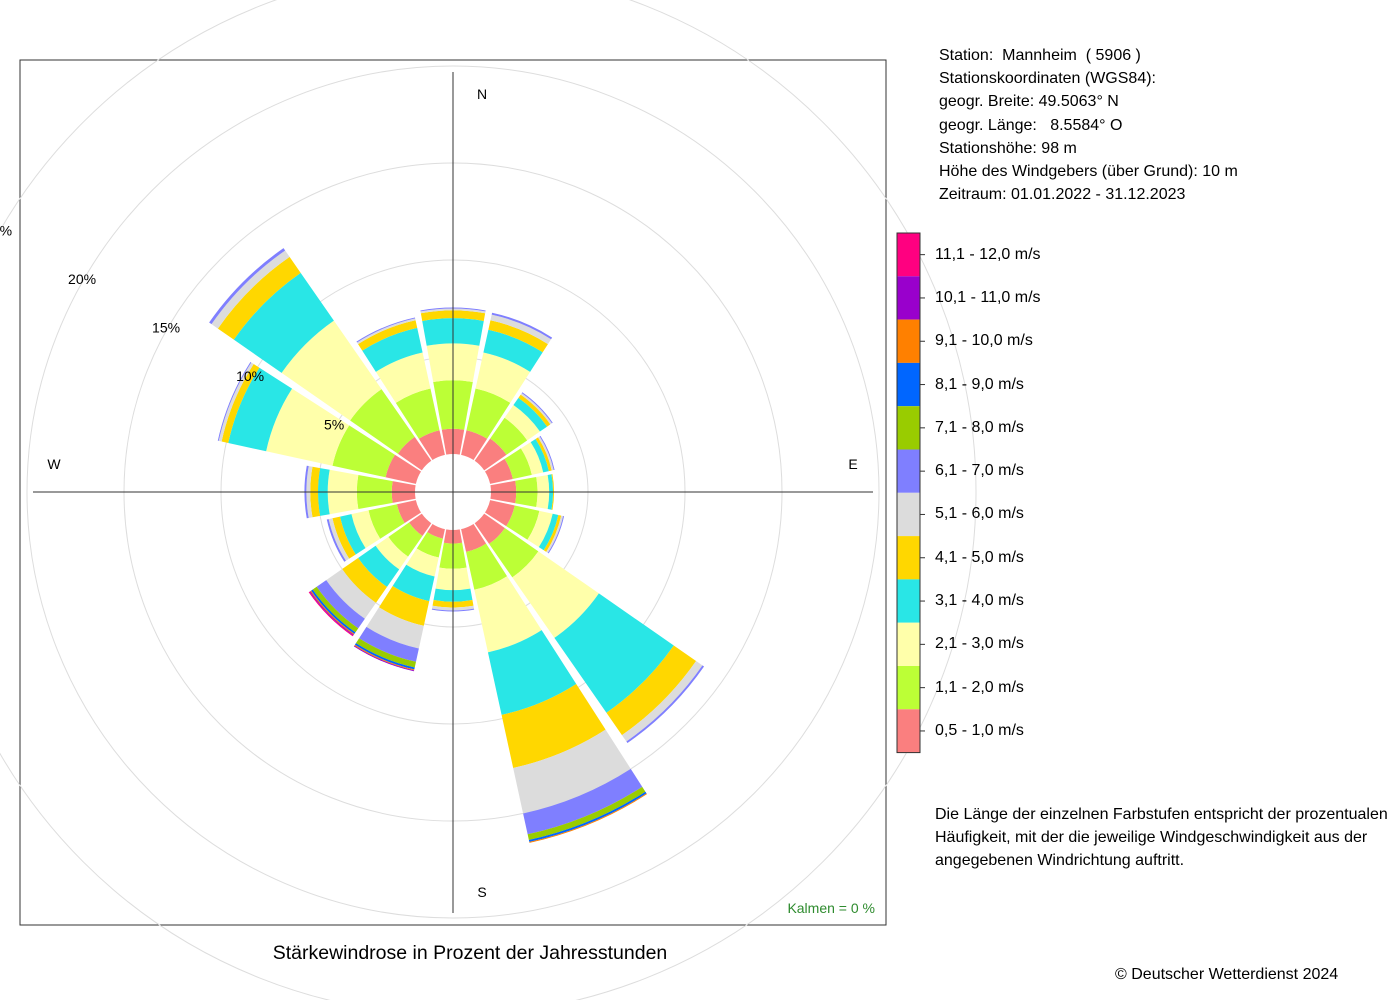 This screenshot has height=1000, width=1400. What do you see at coordinates (334, 425) in the screenshot?
I see `ring-label: 5%` at bounding box center [334, 425].